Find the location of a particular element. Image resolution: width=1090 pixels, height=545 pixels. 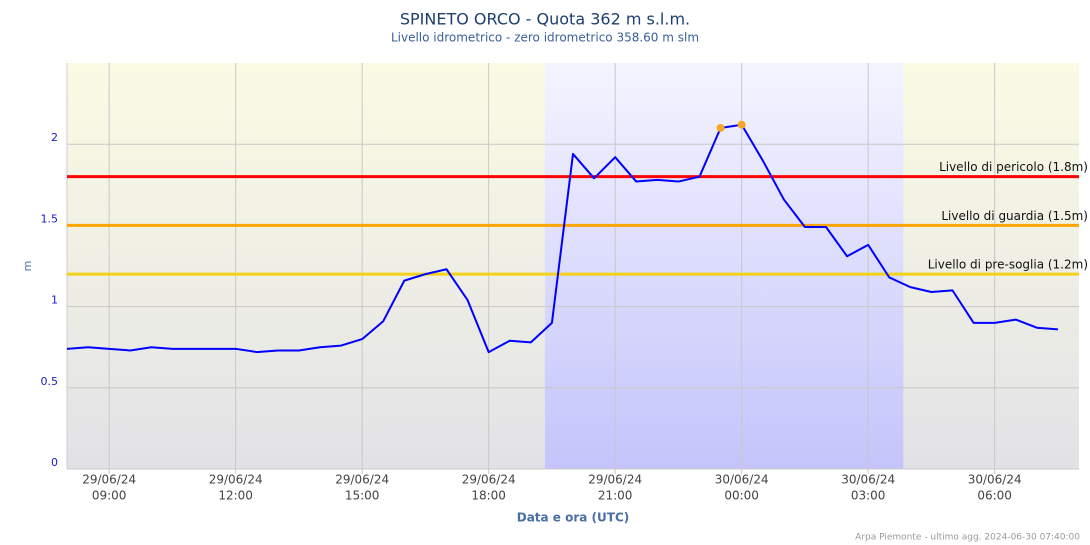

x-tick-label: 09:00 is located at coordinates (109, 496).